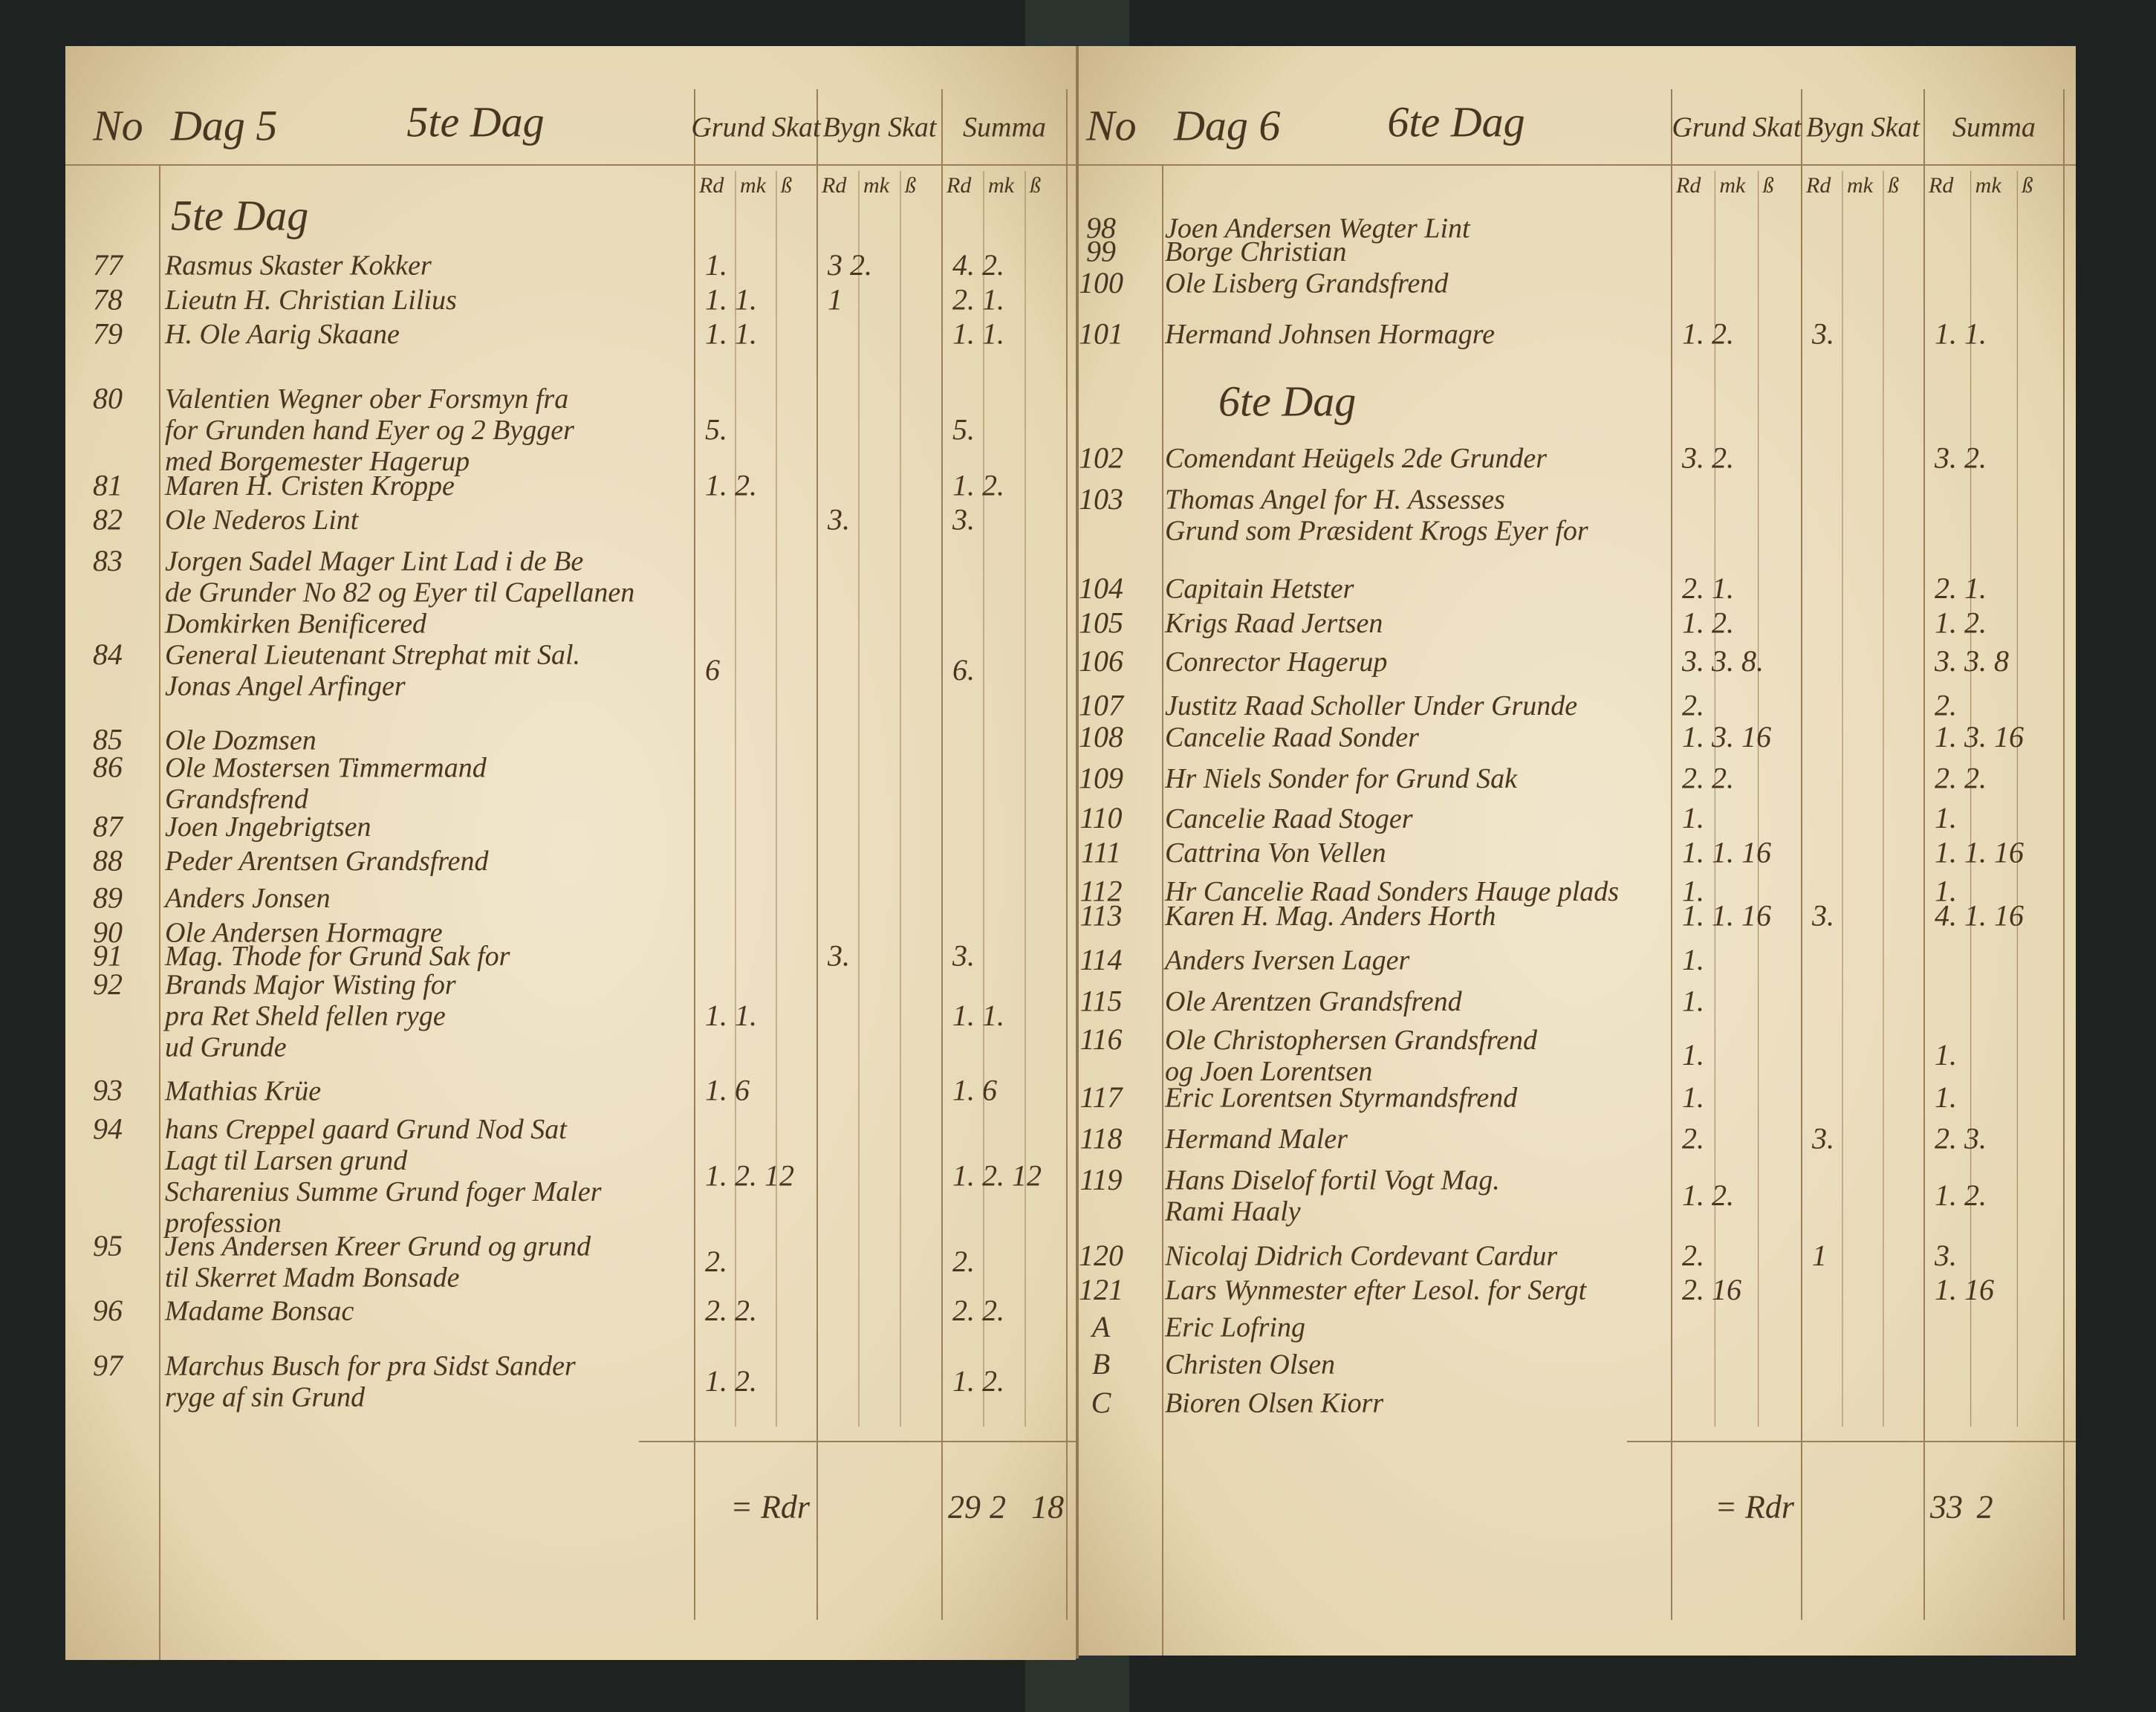 Image resolution: width=2156 pixels, height=1712 pixels. What do you see at coordinates (370, 1365) in the screenshot?
I see `entry-name: Marchus Busch for pra Sidst Sander` at bounding box center [370, 1365].